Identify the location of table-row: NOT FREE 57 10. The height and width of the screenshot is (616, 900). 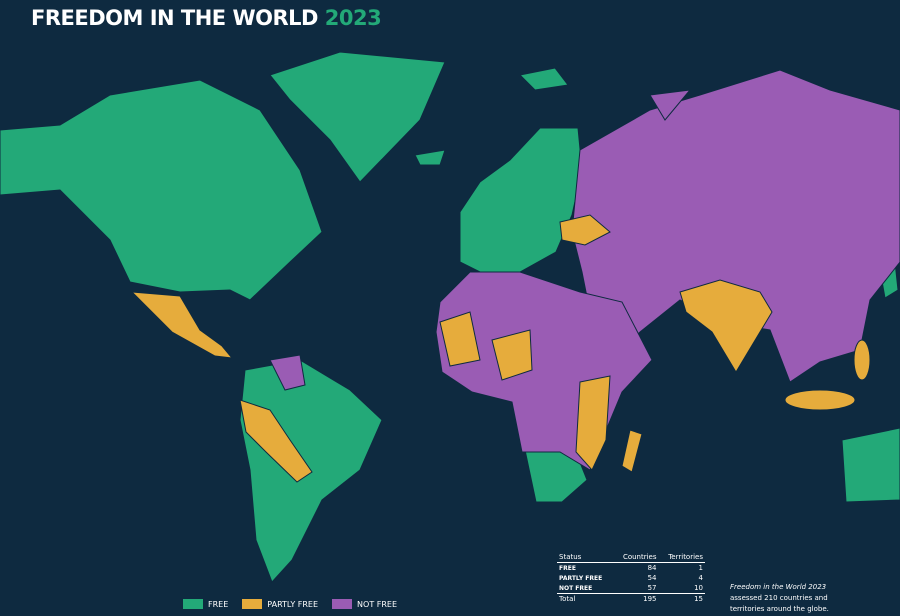
(631, 588).